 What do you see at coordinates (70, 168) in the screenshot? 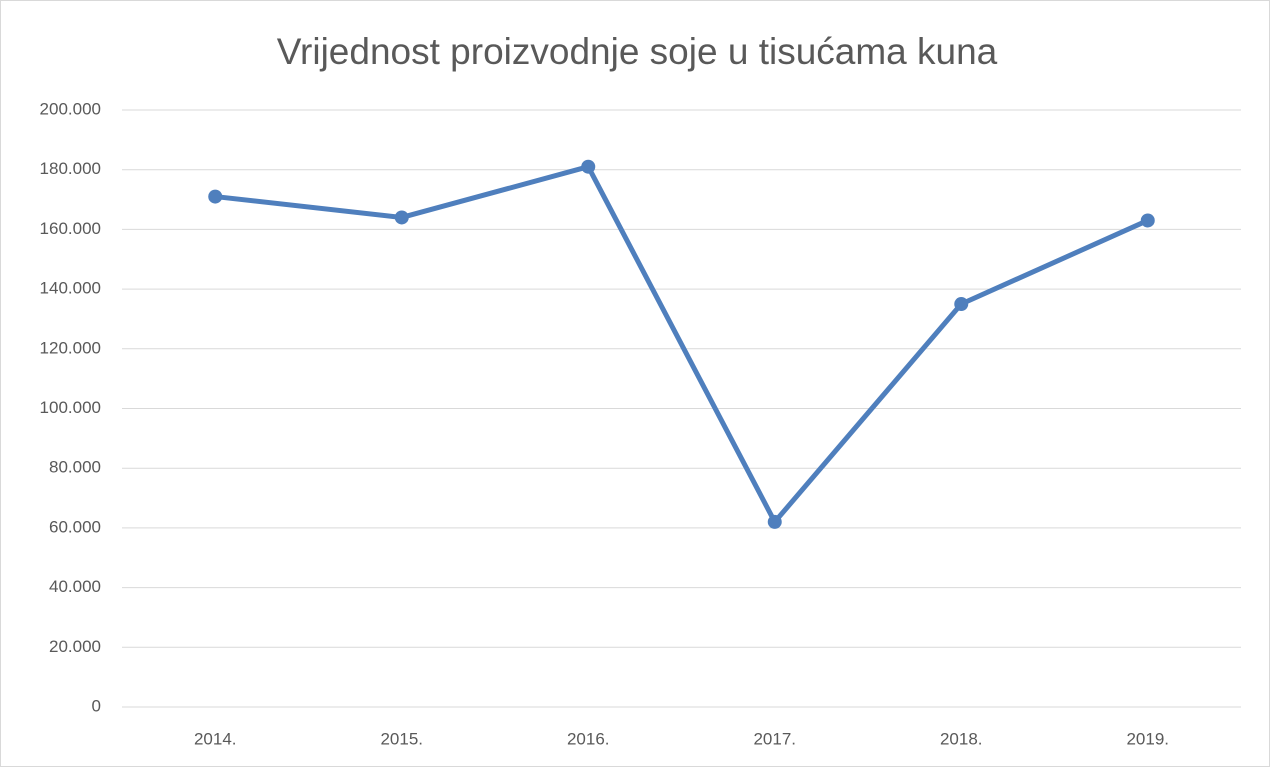
I see `y-tick-label: 180.000` at bounding box center [70, 168].